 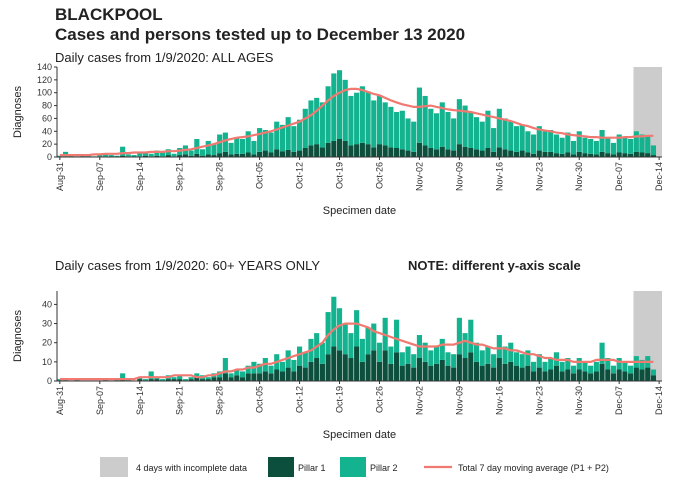 What do you see at coordinates (619, 400) in the screenshot?
I see `x-tick-label: Dec-07` at bounding box center [619, 400].